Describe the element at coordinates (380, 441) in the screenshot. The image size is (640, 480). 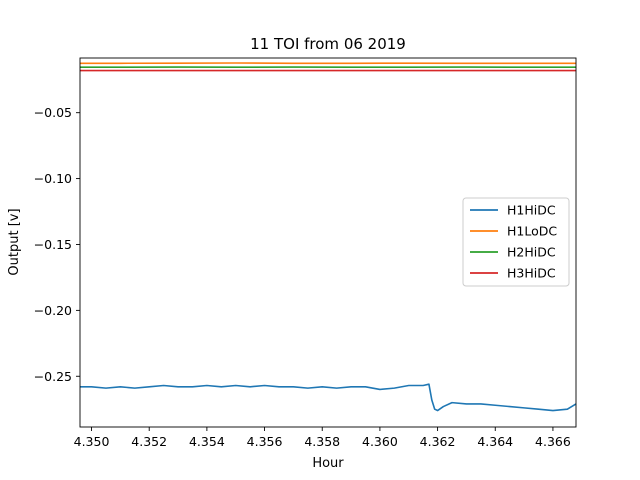
I see `x-tick-label: 4.360` at that location.